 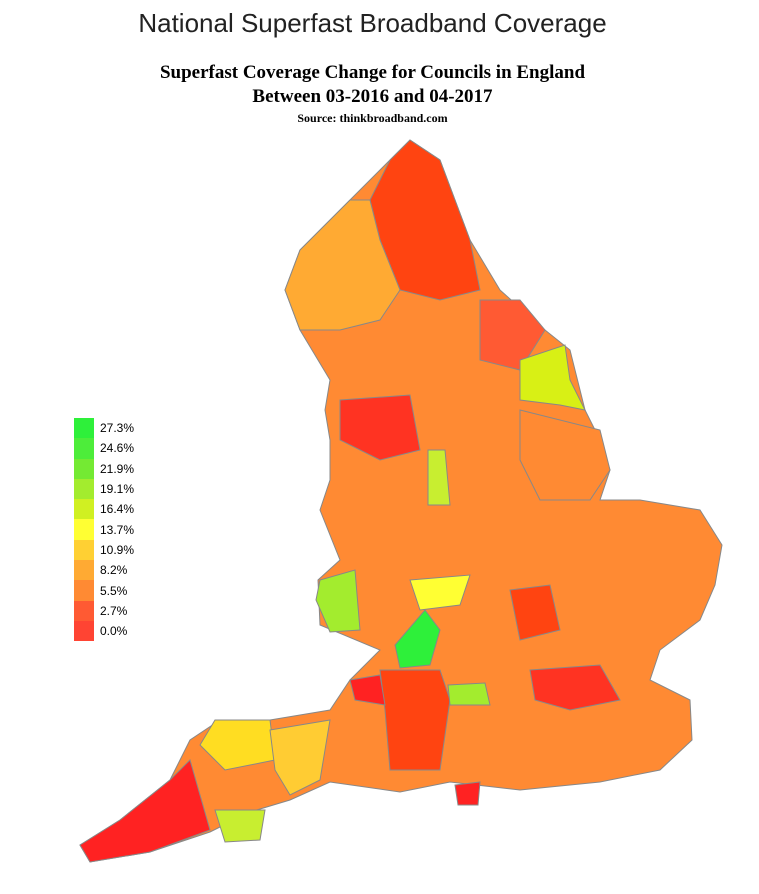 What do you see at coordinates (117, 428) in the screenshot?
I see `legend-label: 27.3%` at bounding box center [117, 428].